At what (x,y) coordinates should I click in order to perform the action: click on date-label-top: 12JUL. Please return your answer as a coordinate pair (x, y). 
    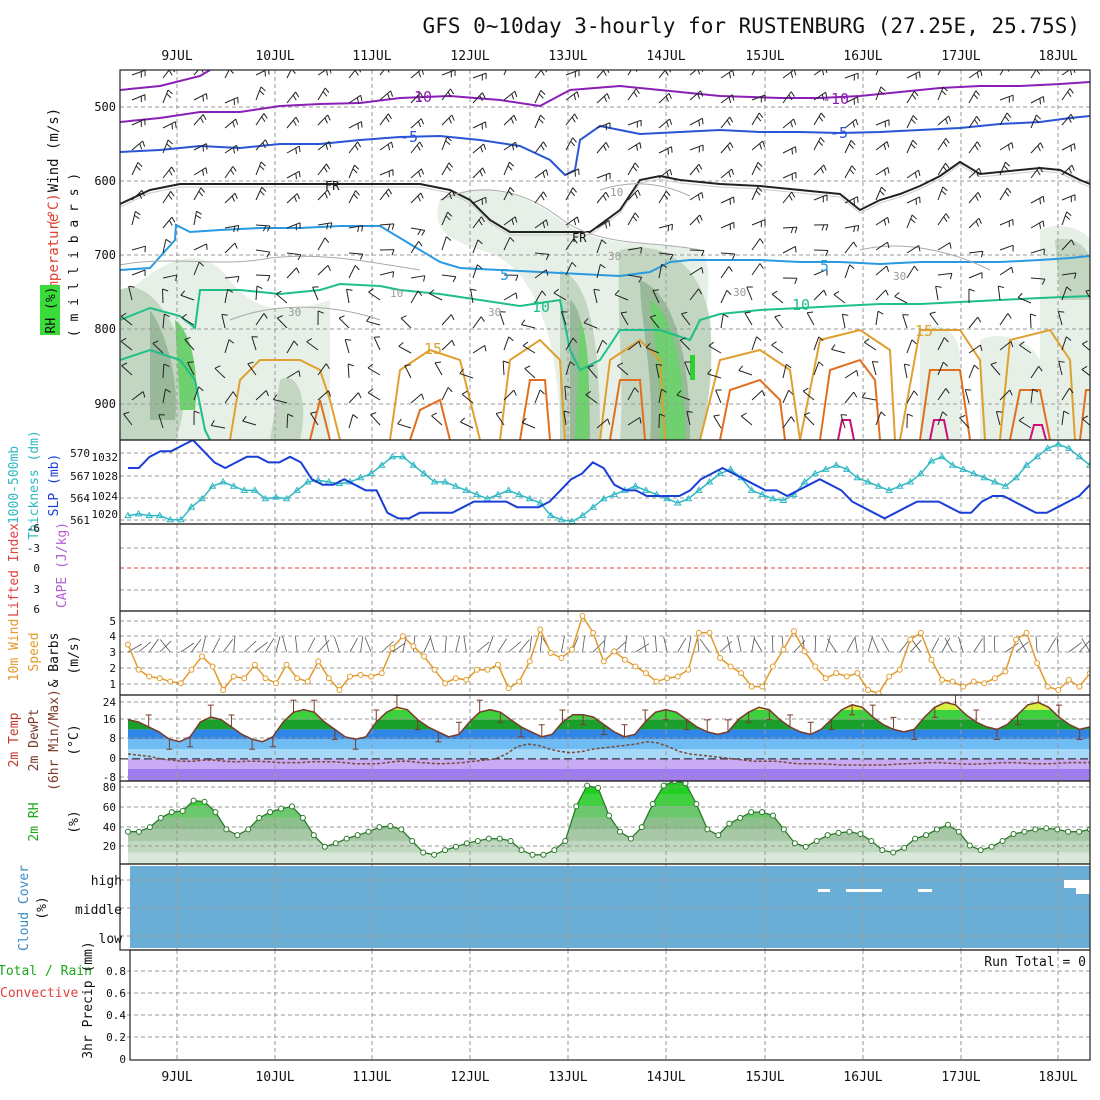
    Looking at the image, I should click on (469, 56).